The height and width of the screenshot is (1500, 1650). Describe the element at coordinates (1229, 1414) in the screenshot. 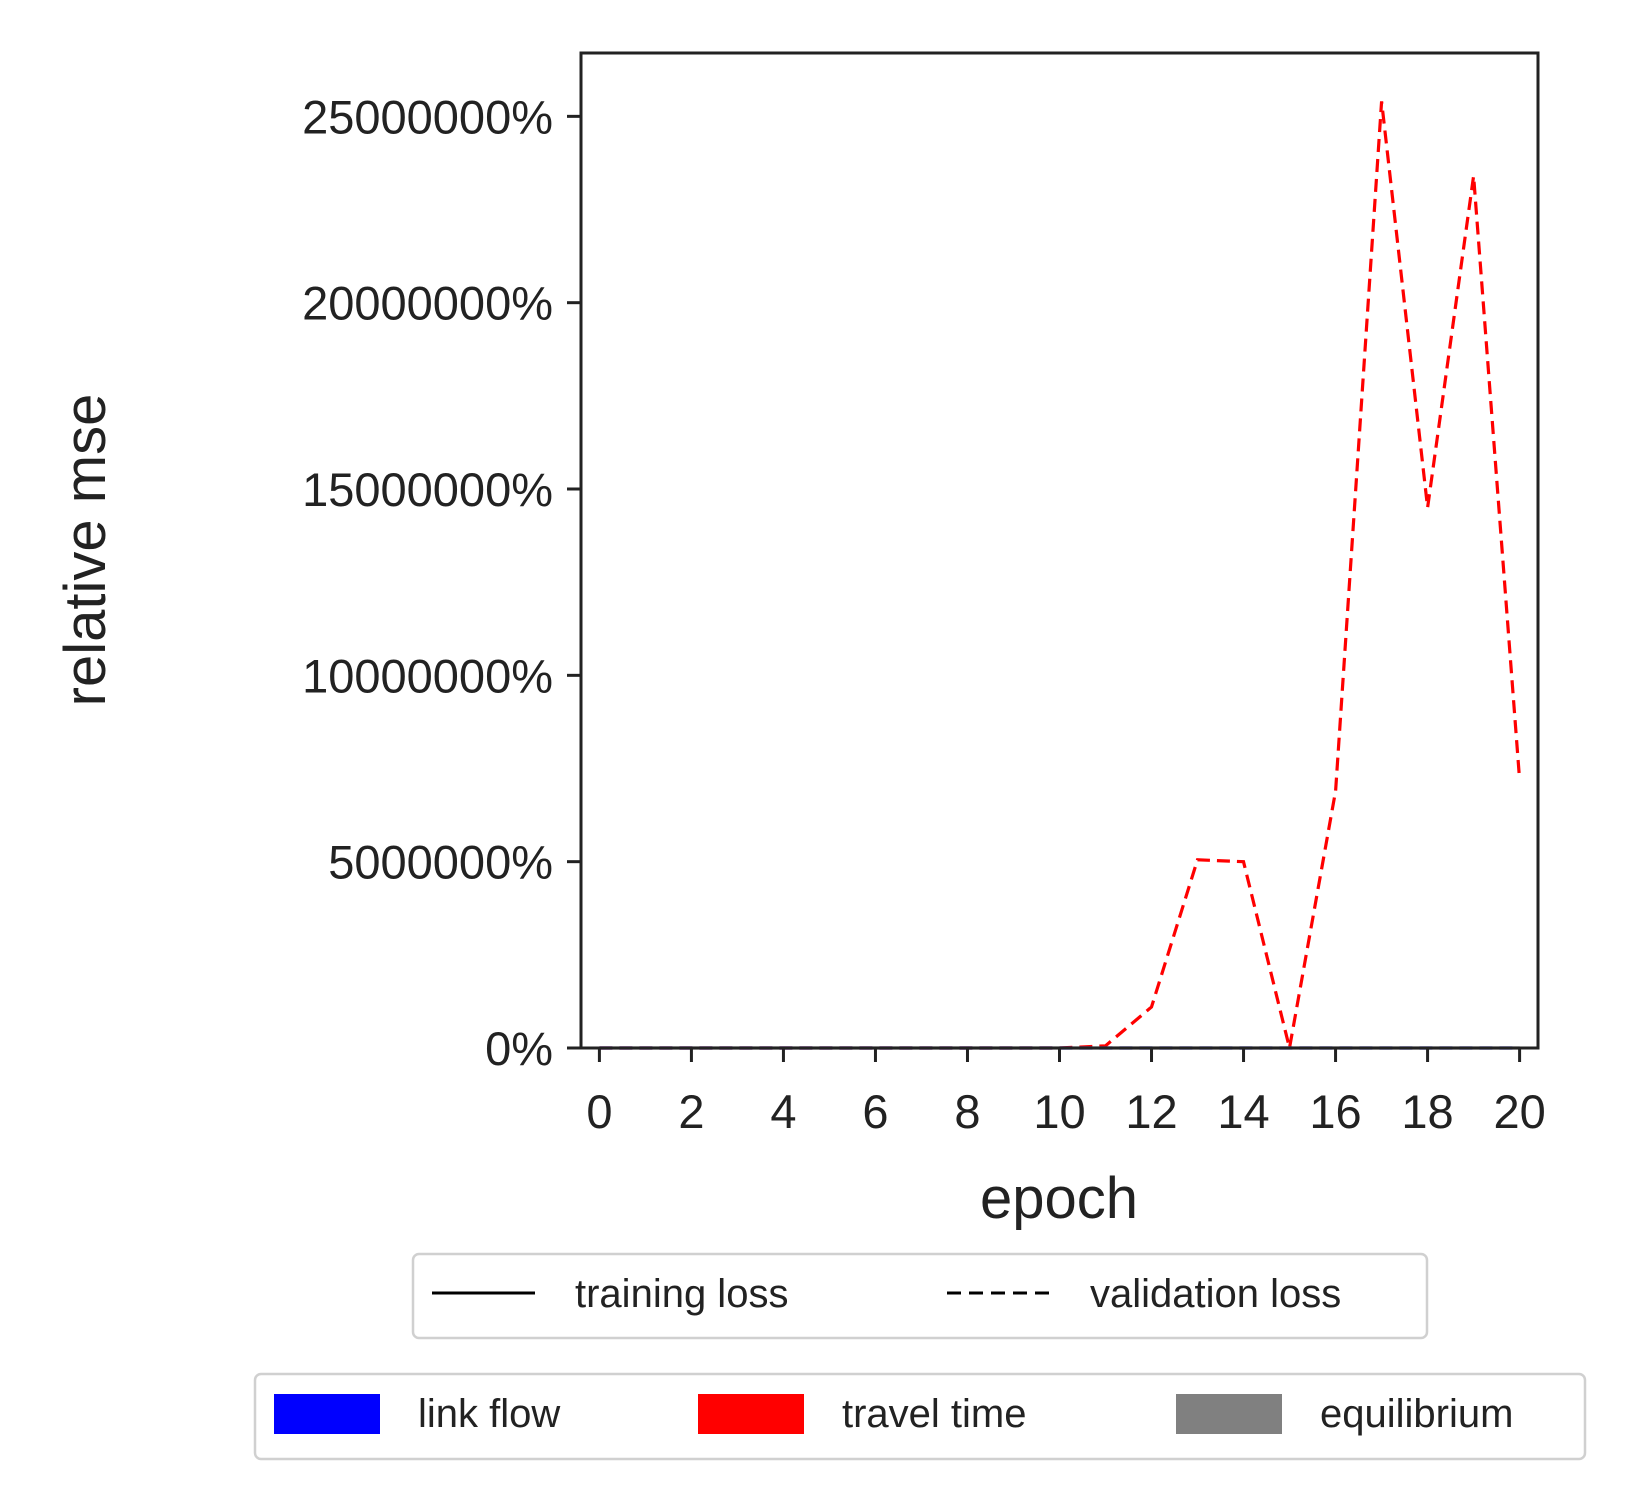

I see `legend-equilibrium-swatch` at that location.